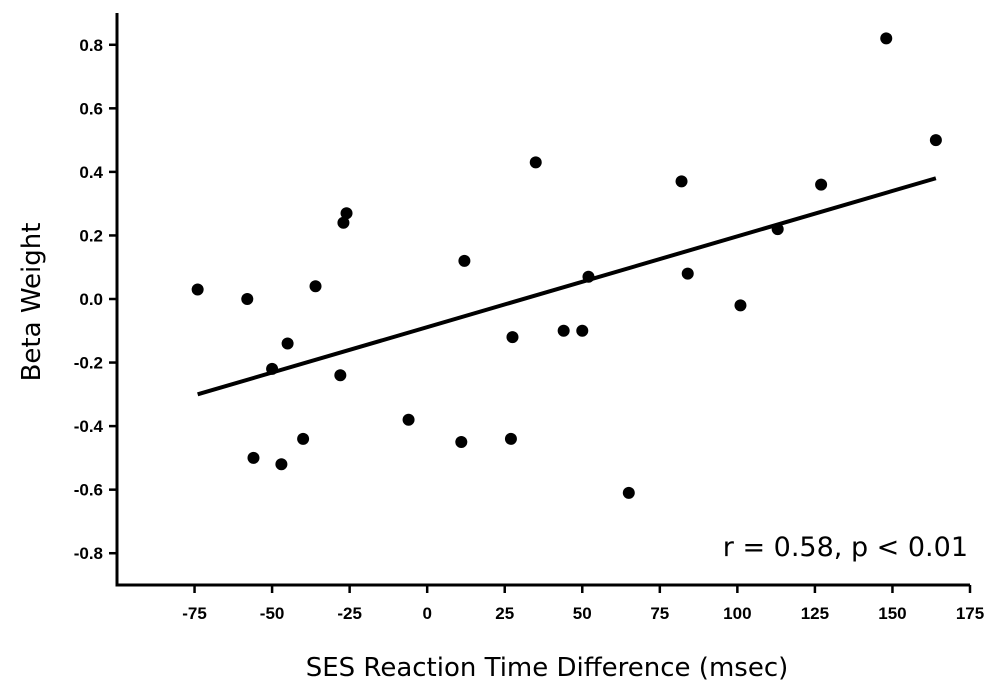 The height and width of the screenshot is (689, 1000). What do you see at coordinates (815, 613) in the screenshot?
I see `x-tick-label: 125` at bounding box center [815, 613].